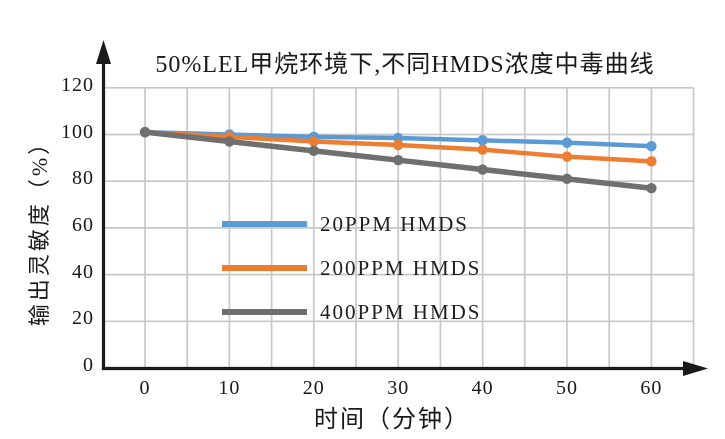 This screenshot has width=725, height=439. Describe the element at coordinates (651, 388) in the screenshot. I see `x-tick-label: 60` at that location.